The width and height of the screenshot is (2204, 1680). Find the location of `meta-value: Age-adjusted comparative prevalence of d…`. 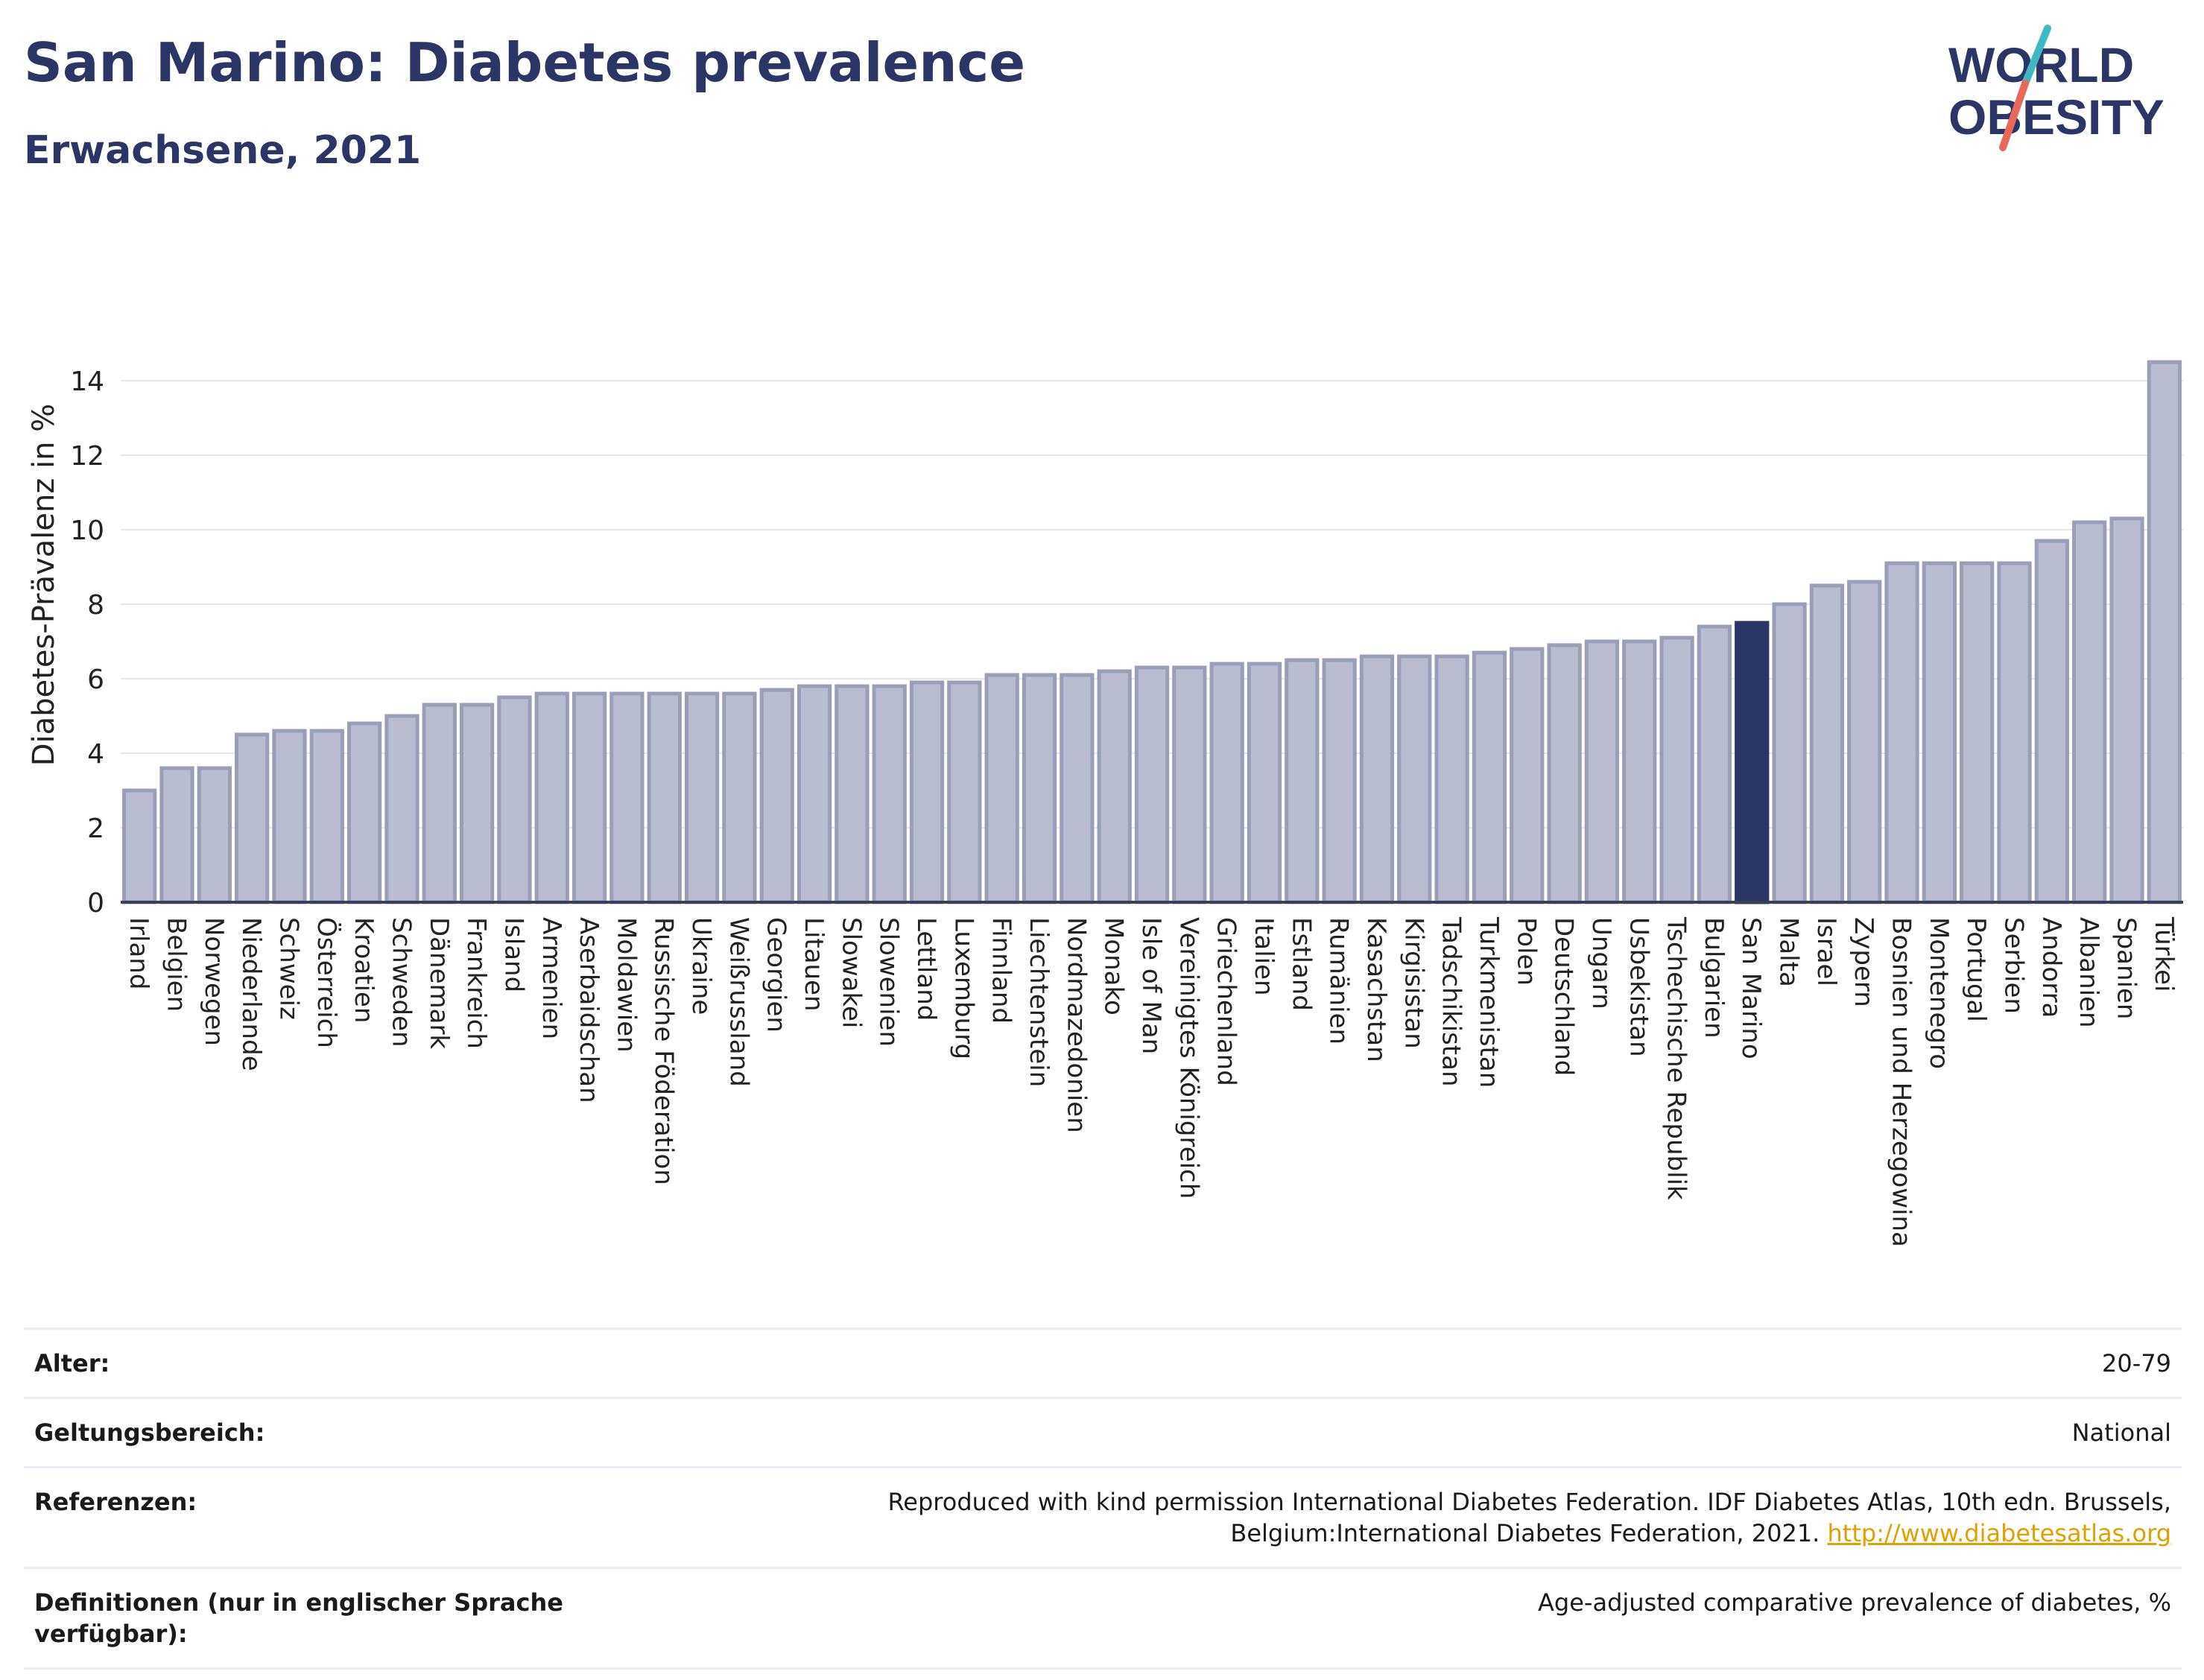

meta-value: Age-adjusted comparative prevalence of d… is located at coordinates (1854, 1602).